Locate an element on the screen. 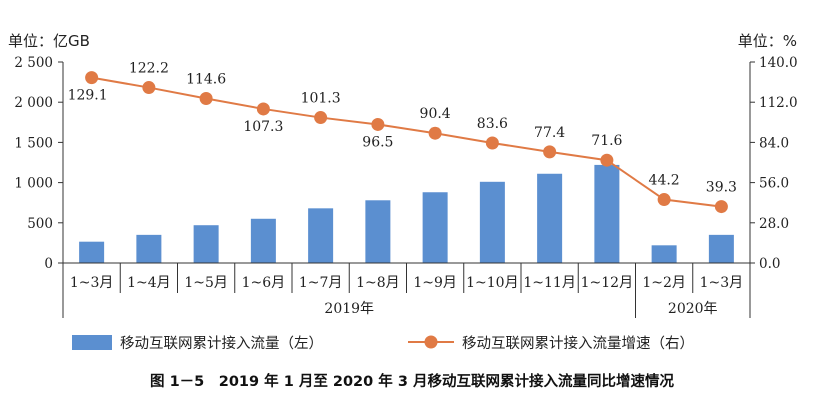 This screenshot has width=825, height=405. right-tick-label-3: 84.0 is located at coordinates (774, 143).